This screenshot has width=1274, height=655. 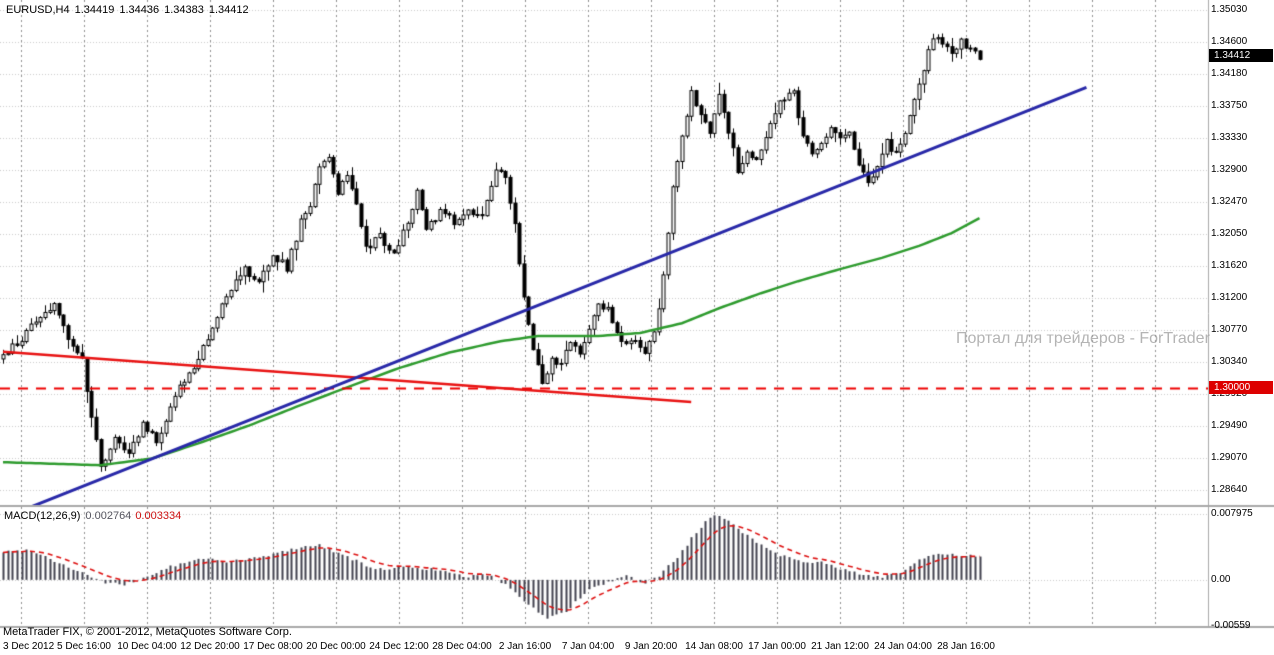 What do you see at coordinates (1241, 56) in the screenshot?
I see `current-price-tag: 1.34412` at bounding box center [1241, 56].